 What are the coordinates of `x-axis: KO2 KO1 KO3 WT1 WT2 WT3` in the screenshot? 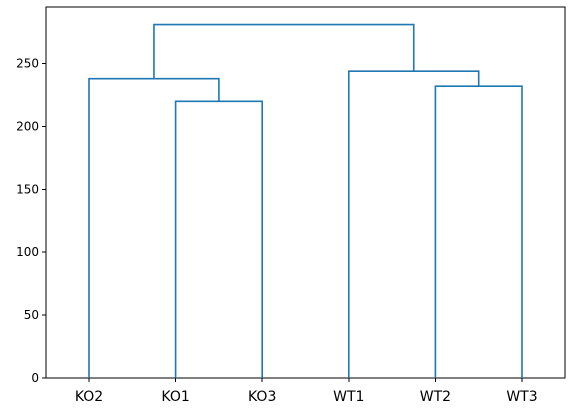 It's located at (306, 391).